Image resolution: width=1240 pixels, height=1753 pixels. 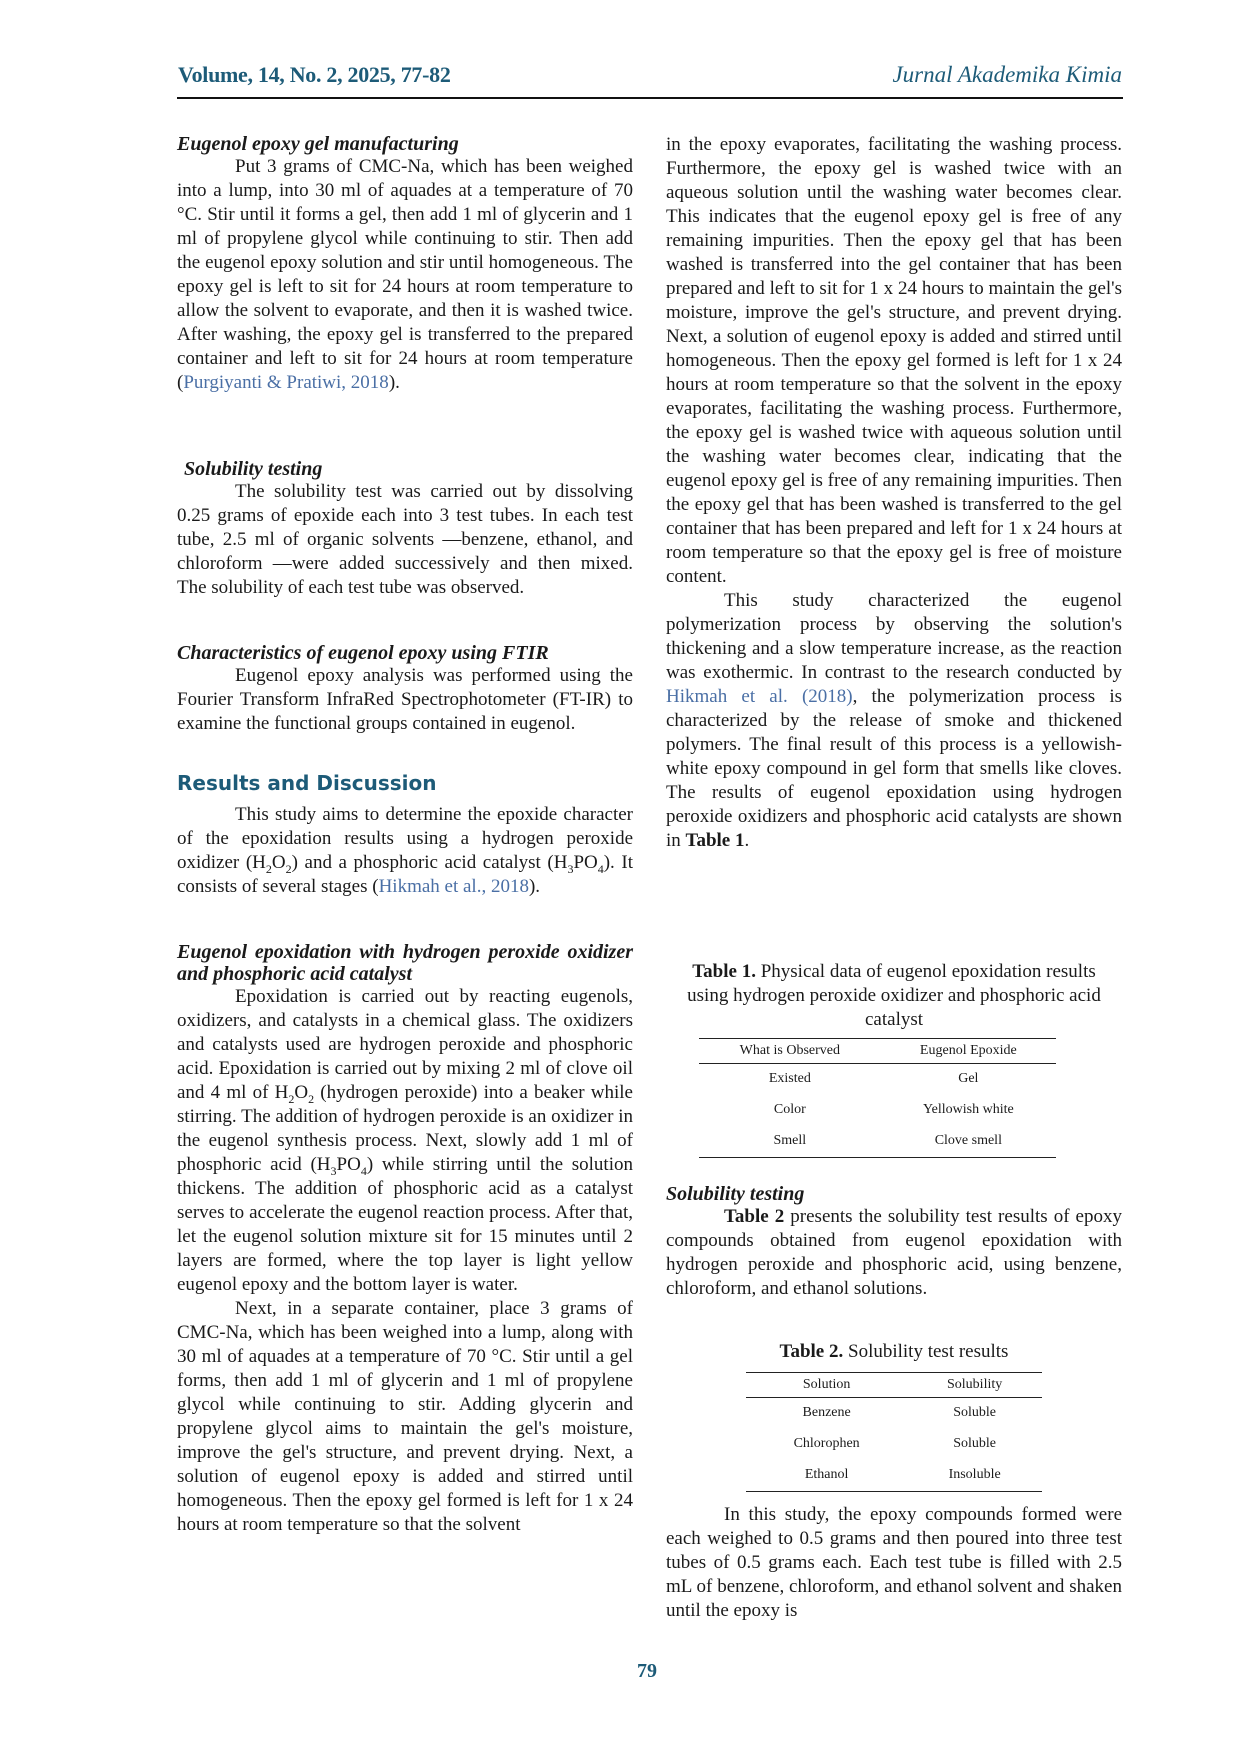 I want to click on table-row: Chlorophen Soluble, so click(x=894, y=1444).